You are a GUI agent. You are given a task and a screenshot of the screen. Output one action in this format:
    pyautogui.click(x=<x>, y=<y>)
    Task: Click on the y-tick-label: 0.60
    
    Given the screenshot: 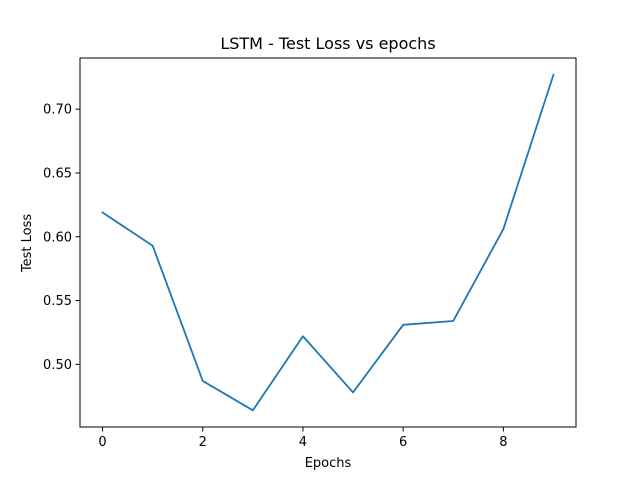 What is the action you would take?
    pyautogui.click(x=57, y=237)
    